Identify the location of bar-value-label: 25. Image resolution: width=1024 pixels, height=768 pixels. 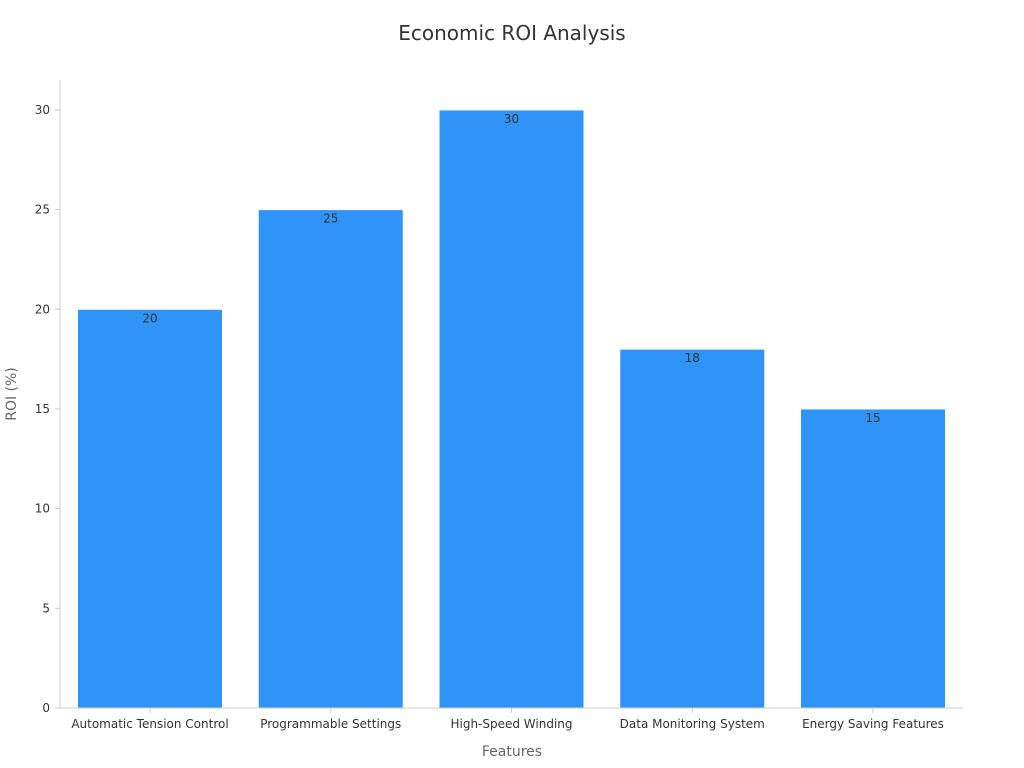
(330, 219).